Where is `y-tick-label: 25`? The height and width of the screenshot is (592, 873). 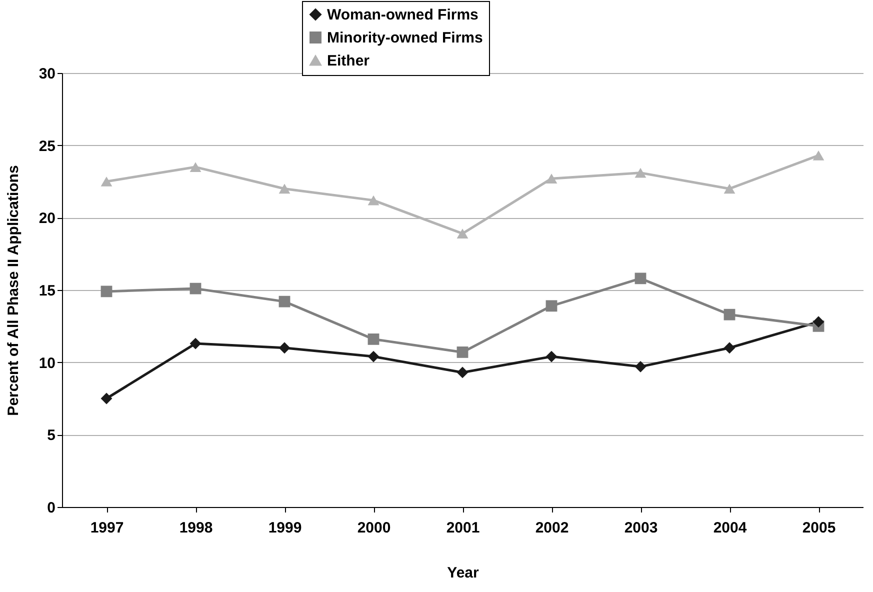 y-tick-label: 25 is located at coordinates (47, 146).